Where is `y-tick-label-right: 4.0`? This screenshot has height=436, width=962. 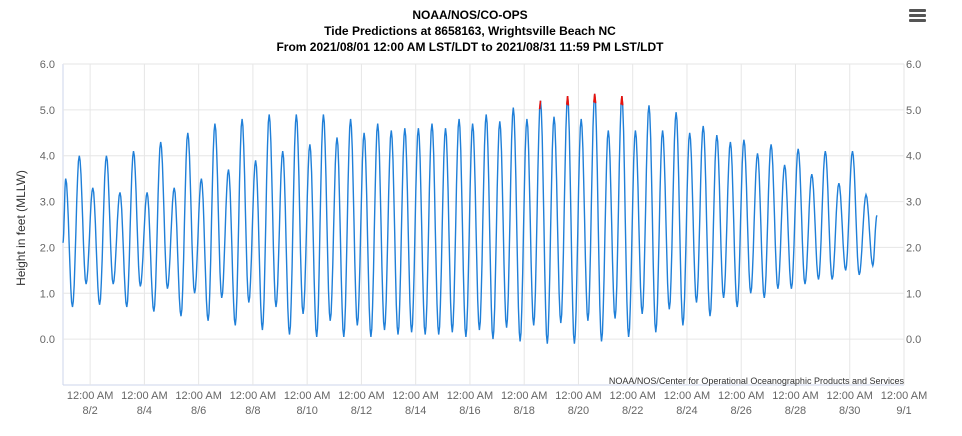 y-tick-label-right: 4.0 is located at coordinates (913, 157).